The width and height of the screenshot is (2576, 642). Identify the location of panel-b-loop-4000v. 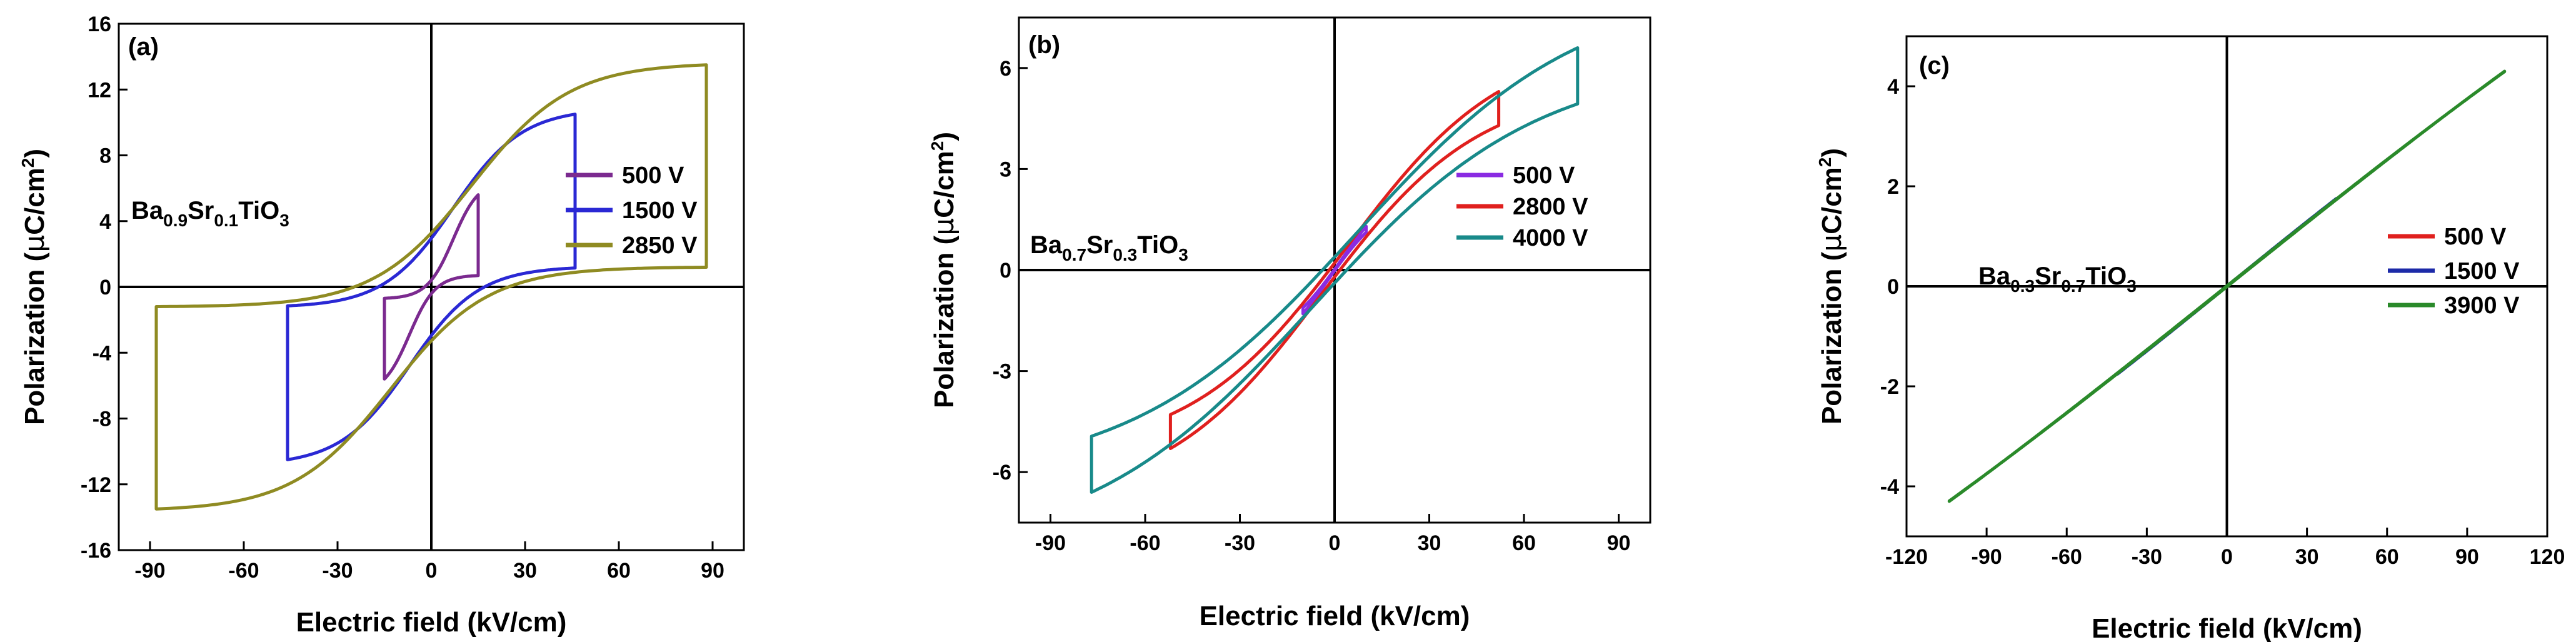
(1335, 270).